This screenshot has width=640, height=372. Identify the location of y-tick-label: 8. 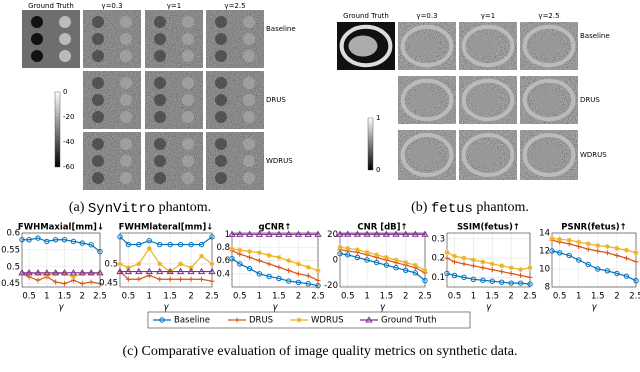
(547, 288).